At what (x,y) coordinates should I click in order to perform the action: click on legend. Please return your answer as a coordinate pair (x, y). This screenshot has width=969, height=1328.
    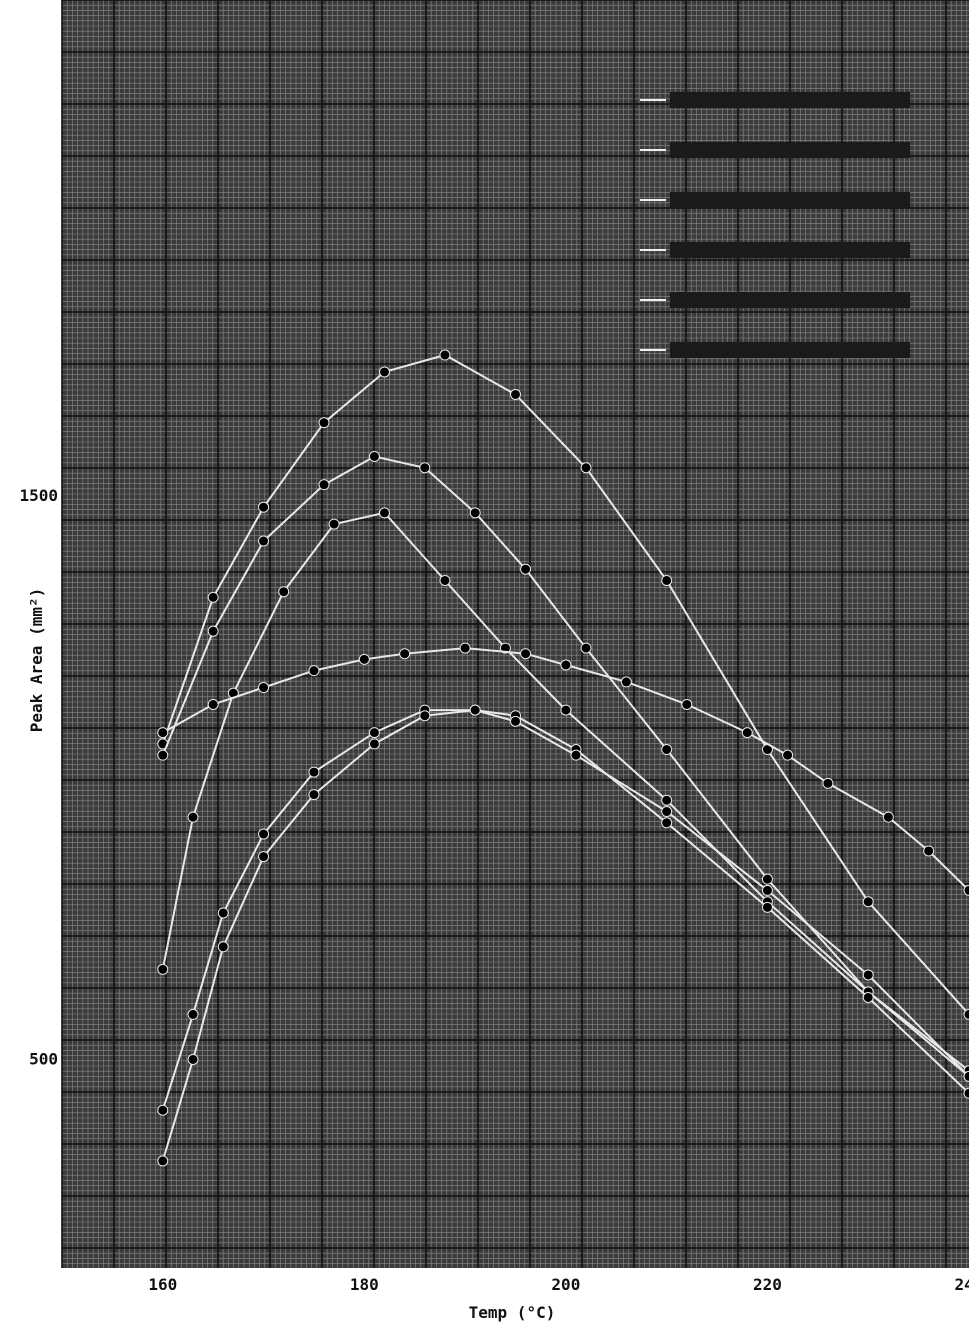
    Looking at the image, I should click on (775, 225).